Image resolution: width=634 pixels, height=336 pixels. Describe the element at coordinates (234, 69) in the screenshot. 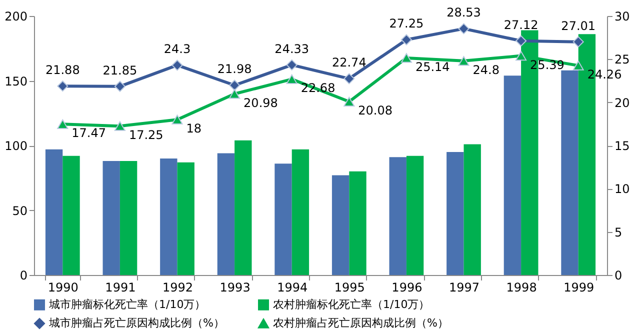

I see `data-label: 21.98` at that location.